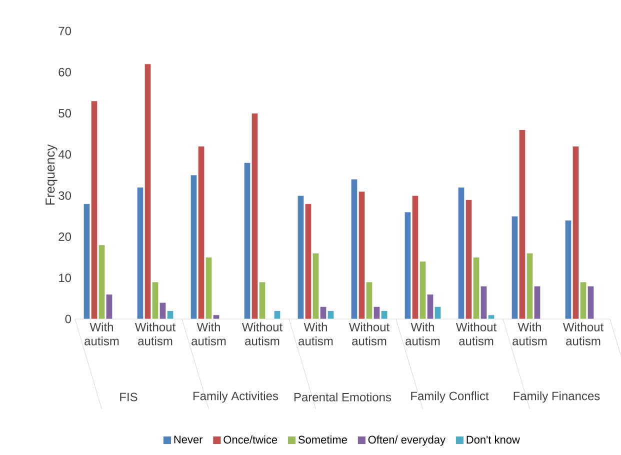 The width and height of the screenshot is (621, 455). Describe the element at coordinates (188, 440) in the screenshot. I see `legend-label: Never` at that location.